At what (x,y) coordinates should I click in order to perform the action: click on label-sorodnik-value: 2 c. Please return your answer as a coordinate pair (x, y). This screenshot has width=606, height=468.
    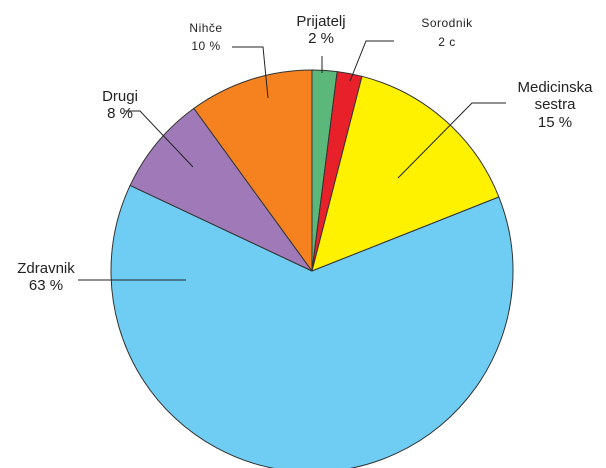
    Looking at the image, I should click on (447, 41).